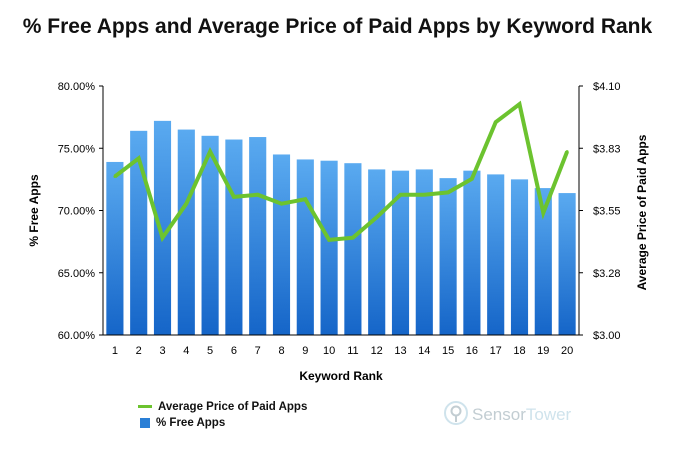 This screenshot has width=675, height=451. Describe the element at coordinates (162, 351) in the screenshot. I see `x-tick-label: 3` at that location.